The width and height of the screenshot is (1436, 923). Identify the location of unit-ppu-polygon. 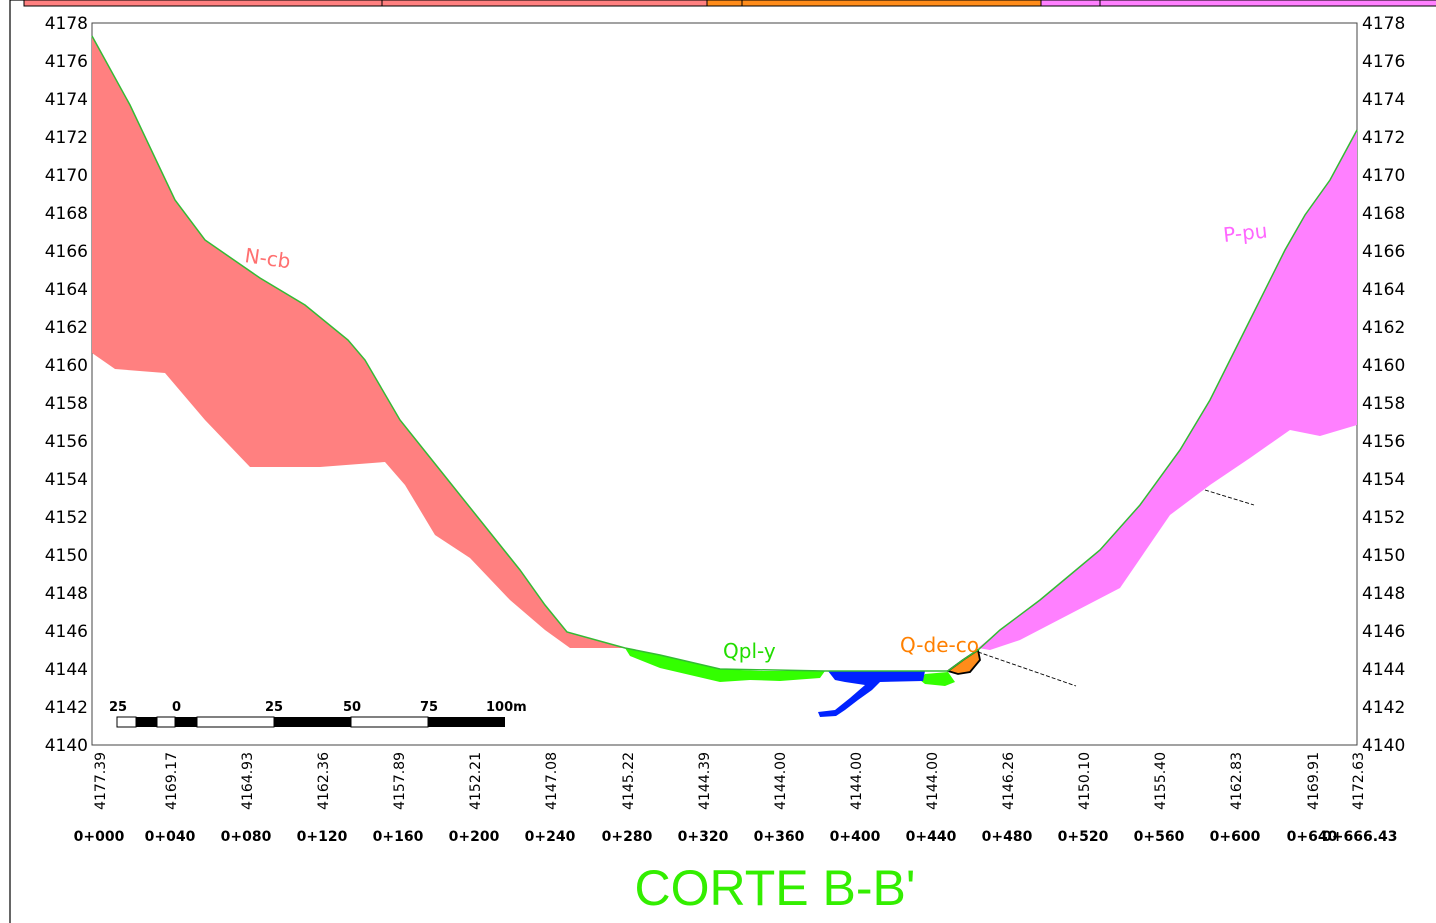
(1167, 390).